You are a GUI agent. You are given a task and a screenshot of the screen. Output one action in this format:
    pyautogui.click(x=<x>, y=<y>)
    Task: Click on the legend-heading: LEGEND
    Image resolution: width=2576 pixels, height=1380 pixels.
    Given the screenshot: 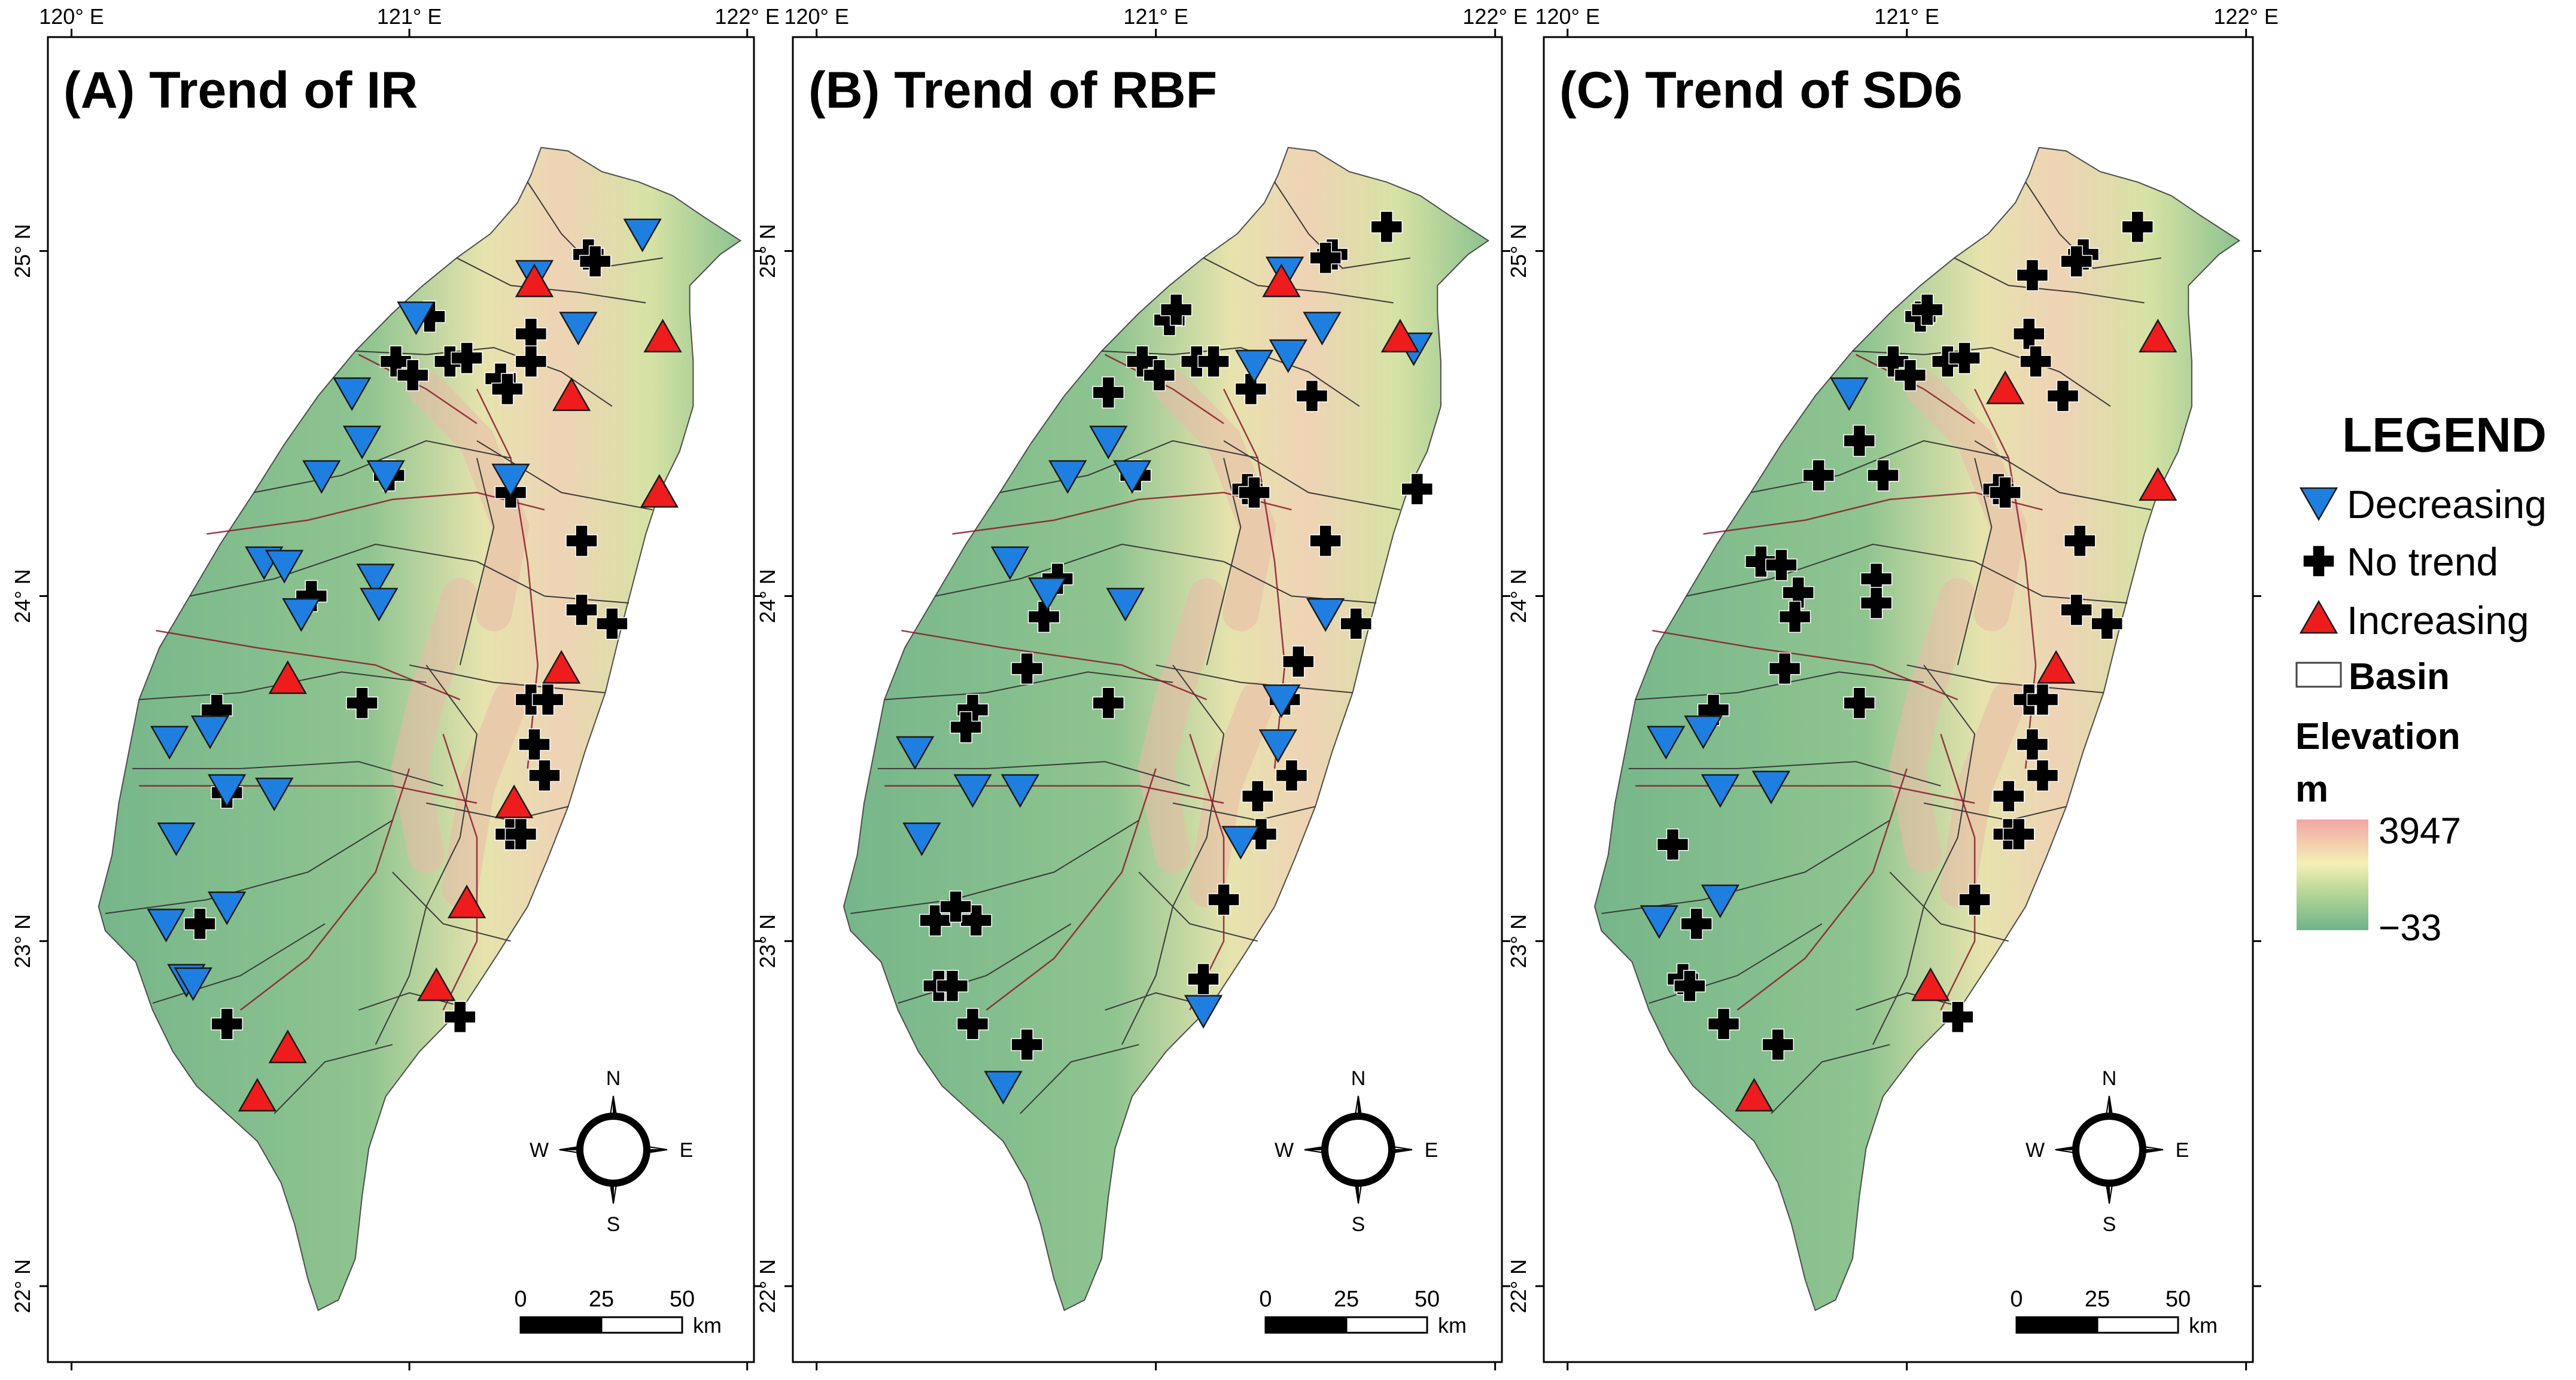 What is the action you would take?
    pyautogui.click(x=2444, y=435)
    